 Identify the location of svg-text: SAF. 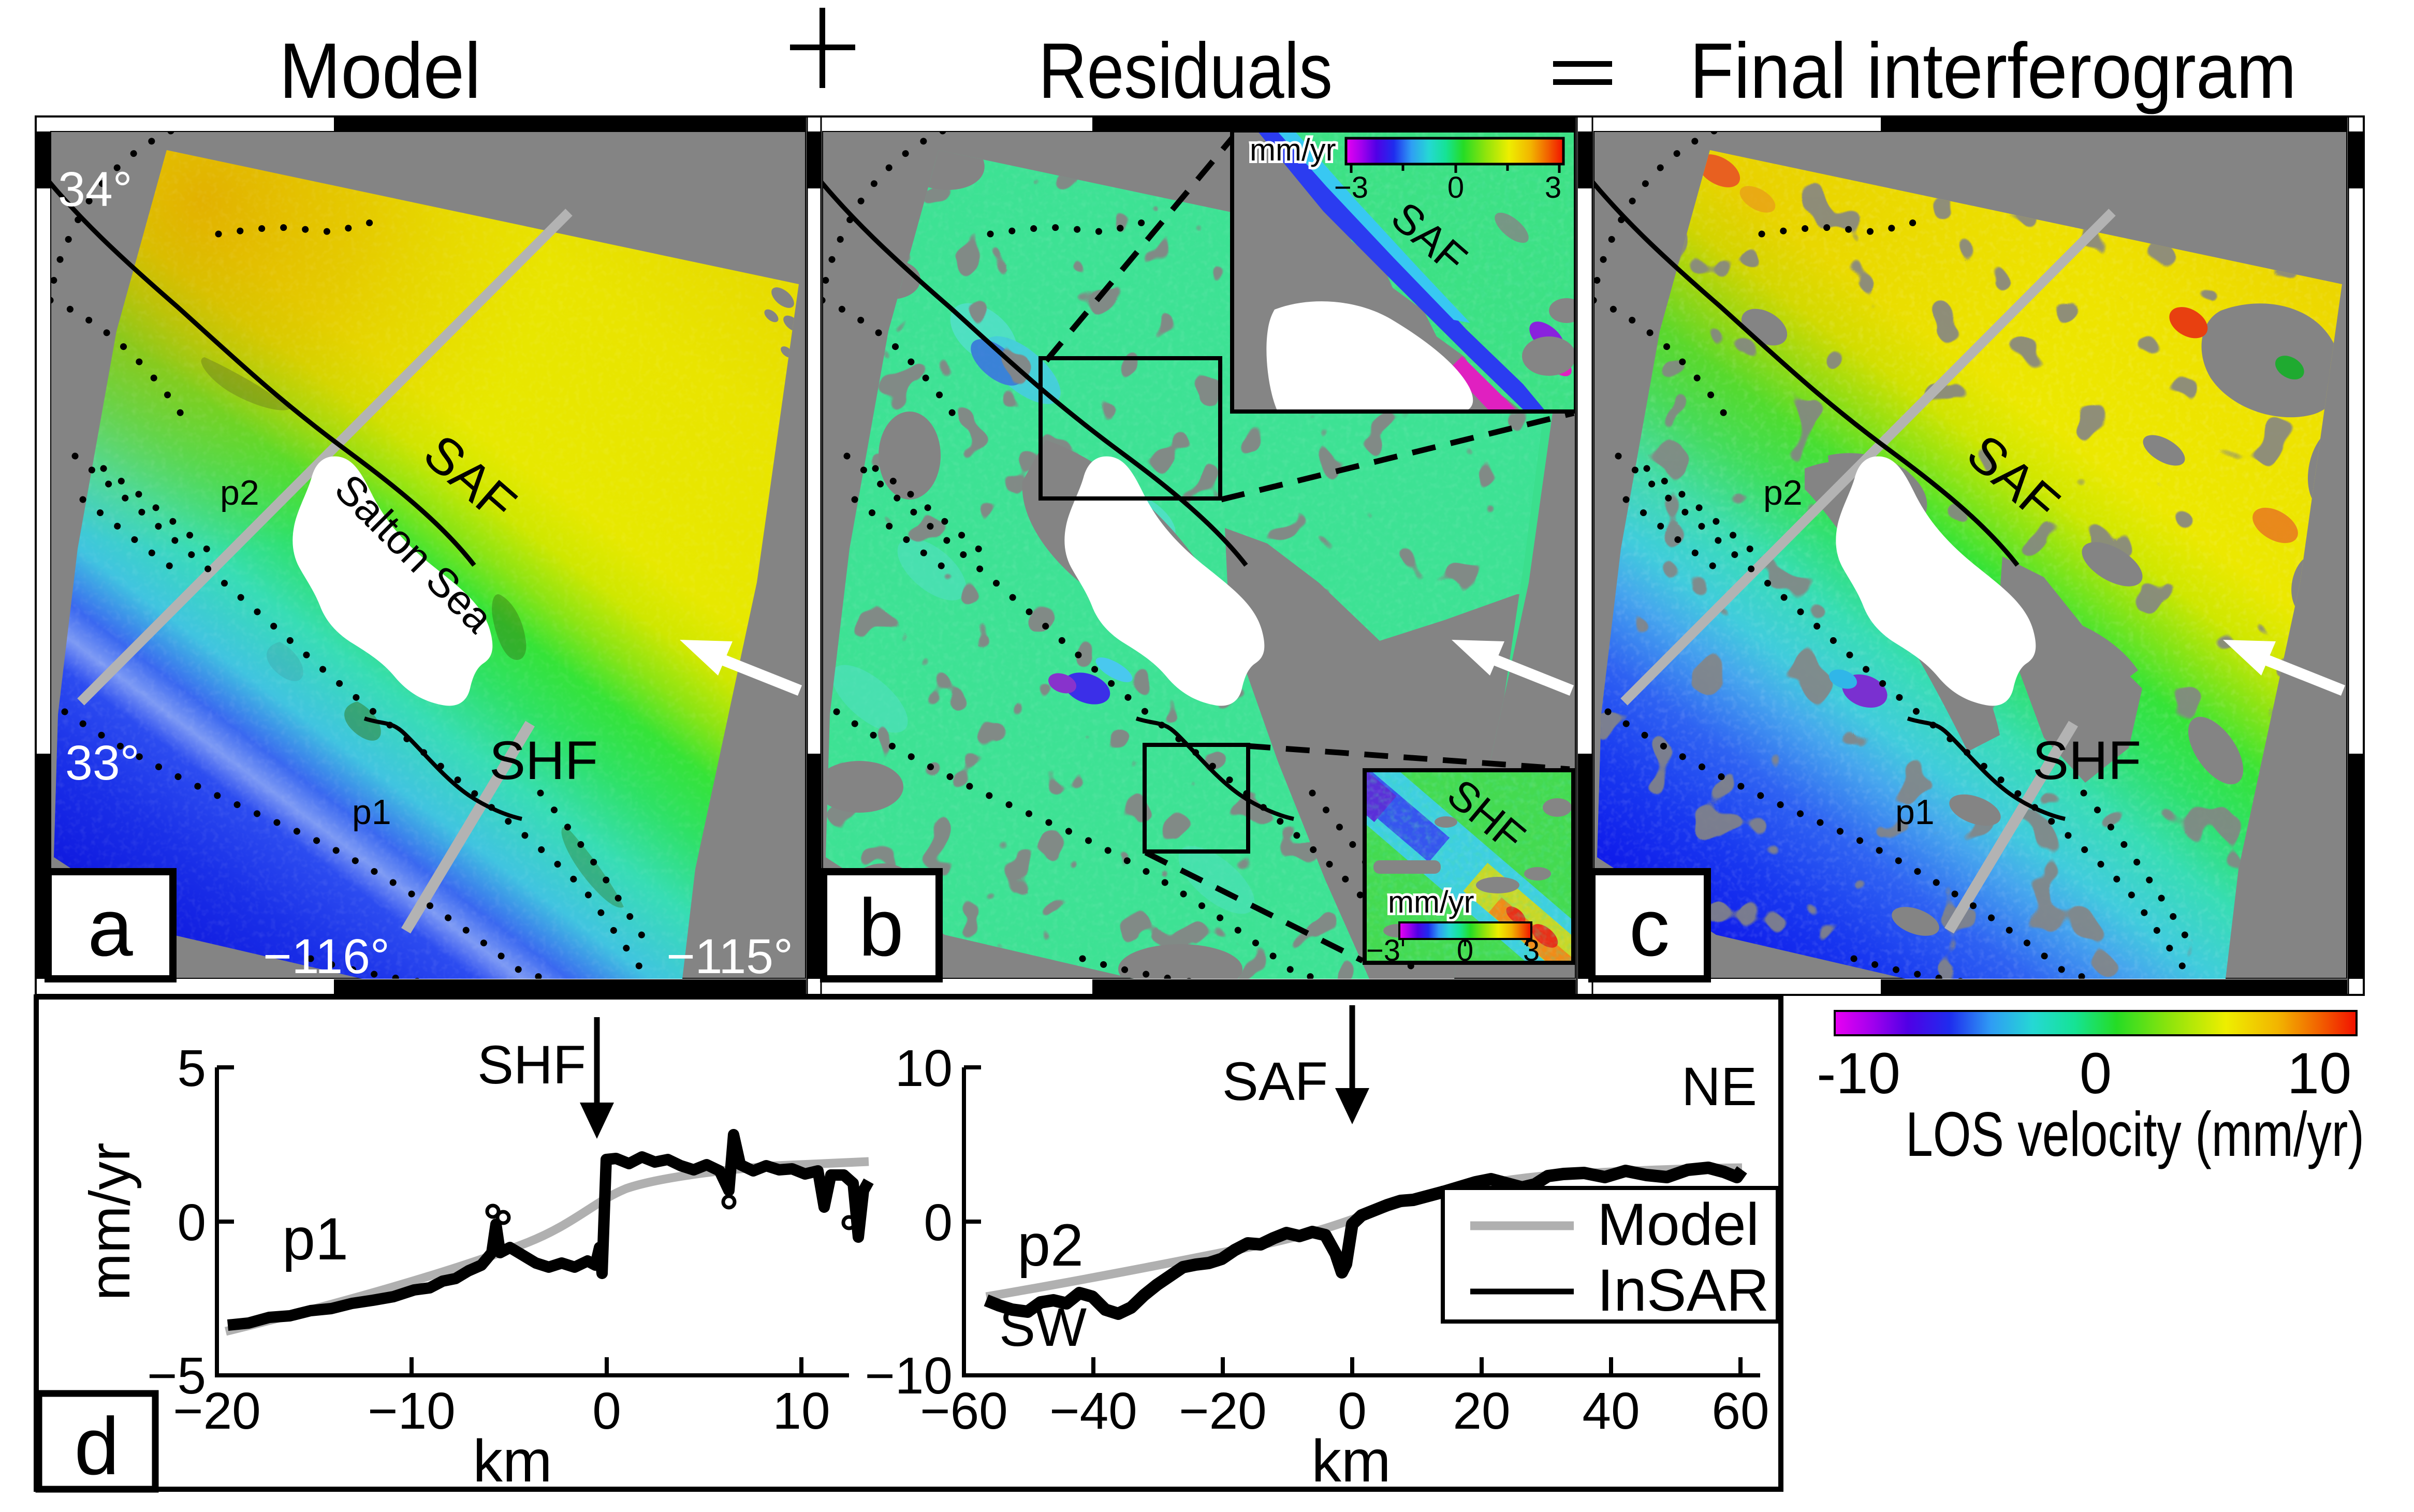
(1275, 1081).